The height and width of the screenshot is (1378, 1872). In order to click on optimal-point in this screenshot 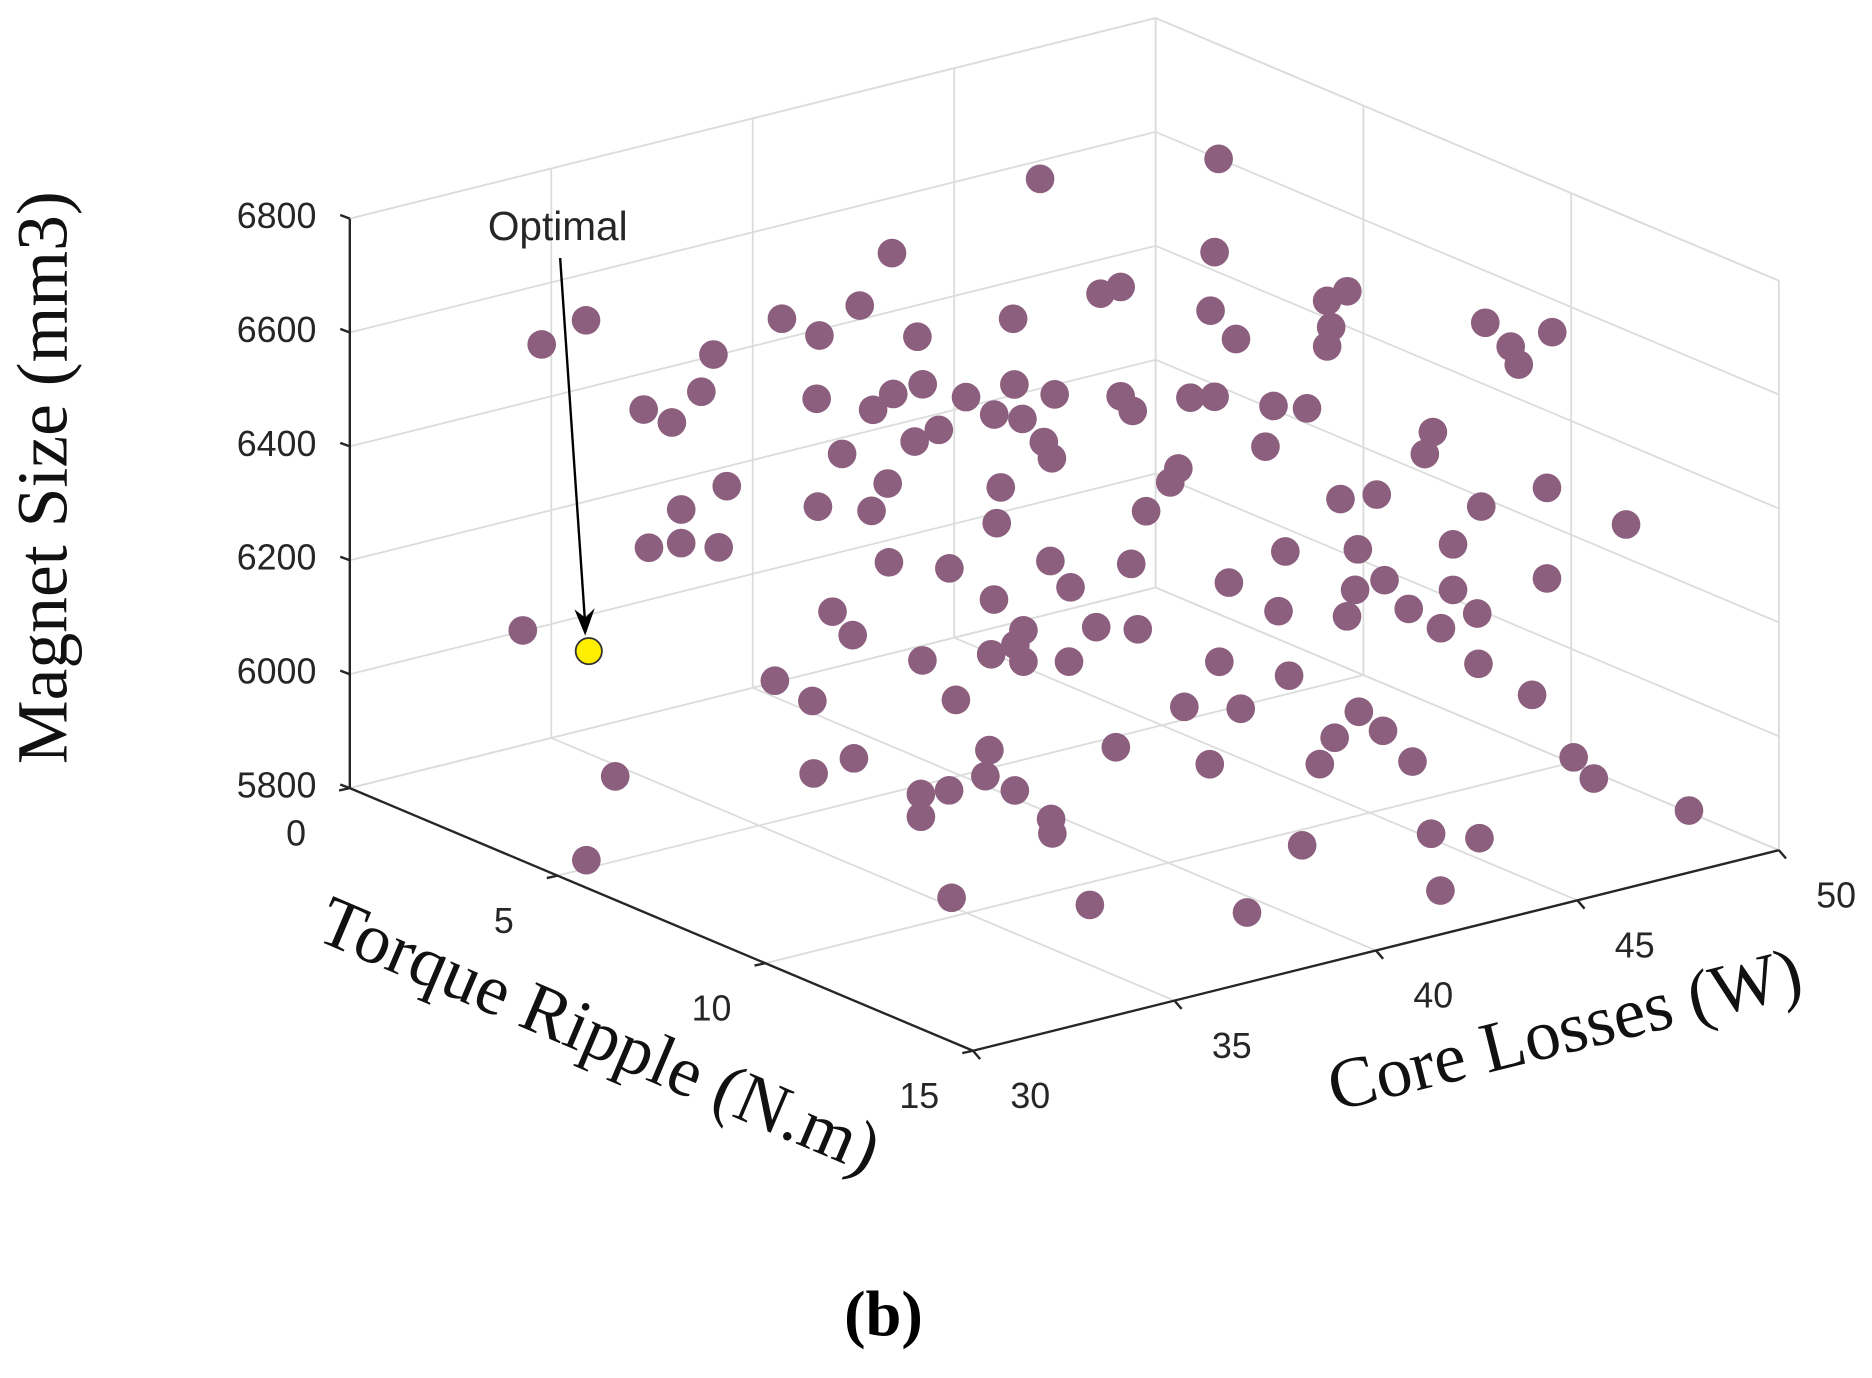, I will do `click(588, 651)`.